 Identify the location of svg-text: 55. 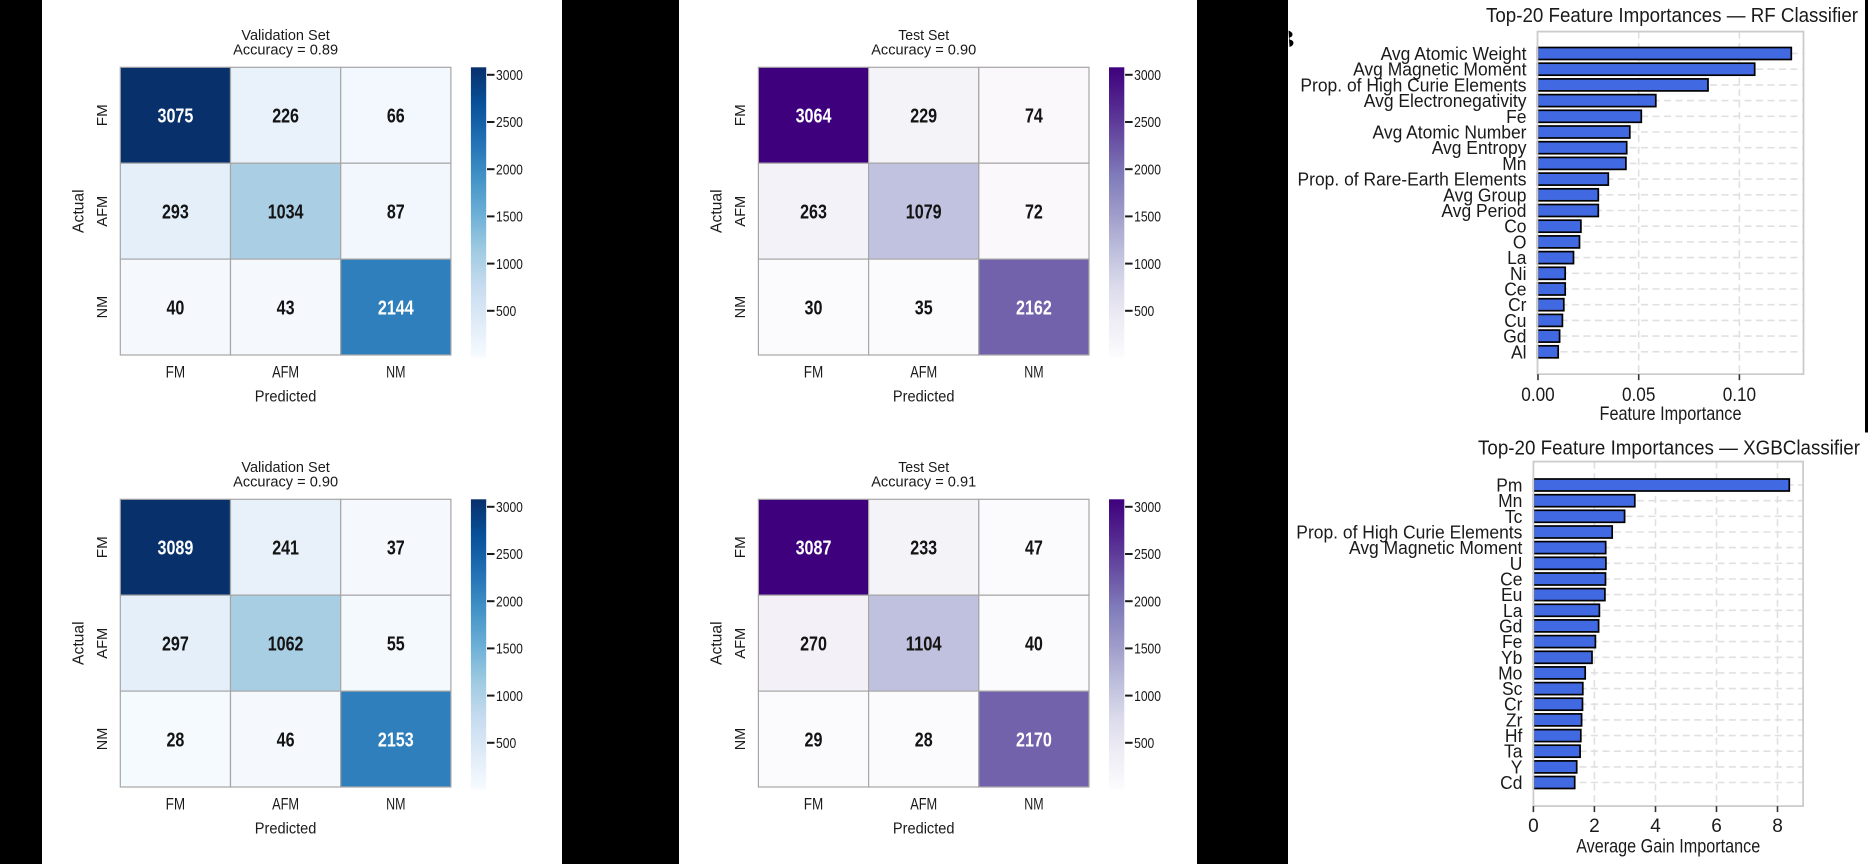
(396, 645).